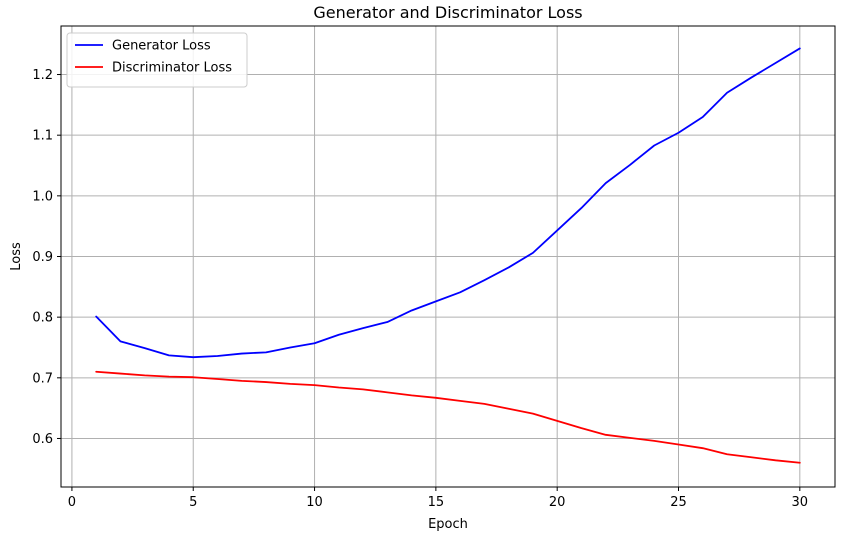 The width and height of the screenshot is (846, 542). What do you see at coordinates (16, 256) in the screenshot?
I see `y-axis-label: Loss` at bounding box center [16, 256].